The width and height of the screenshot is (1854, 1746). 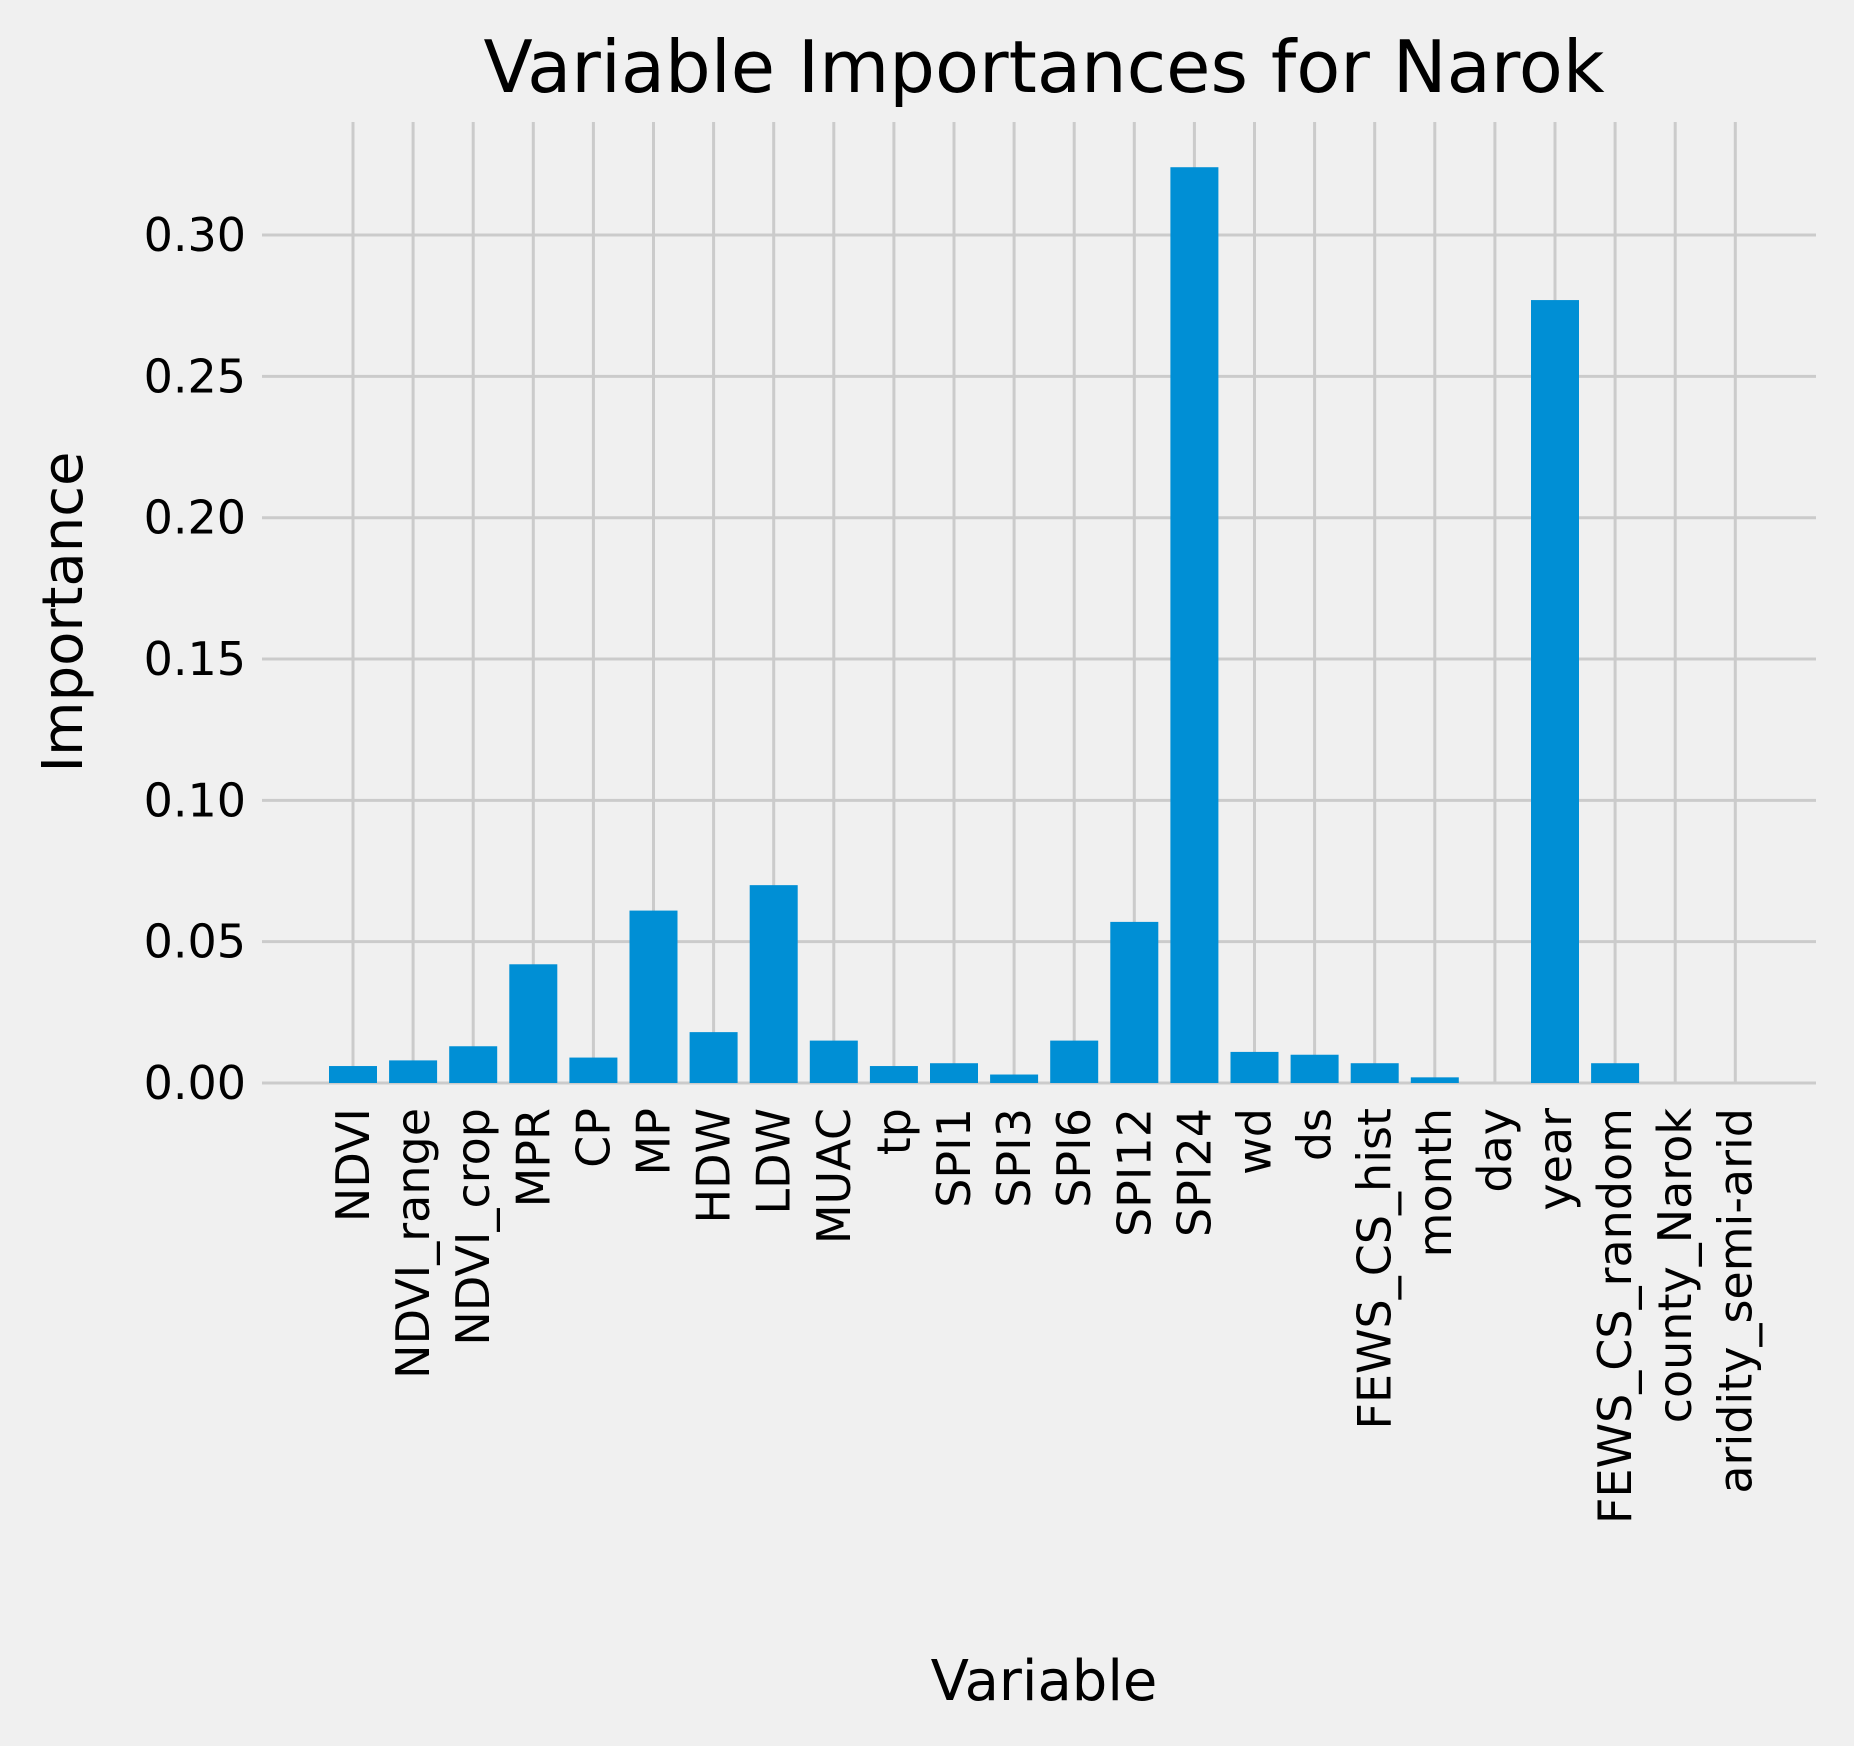 I want to click on bar-SPI24, so click(x=1194, y=625).